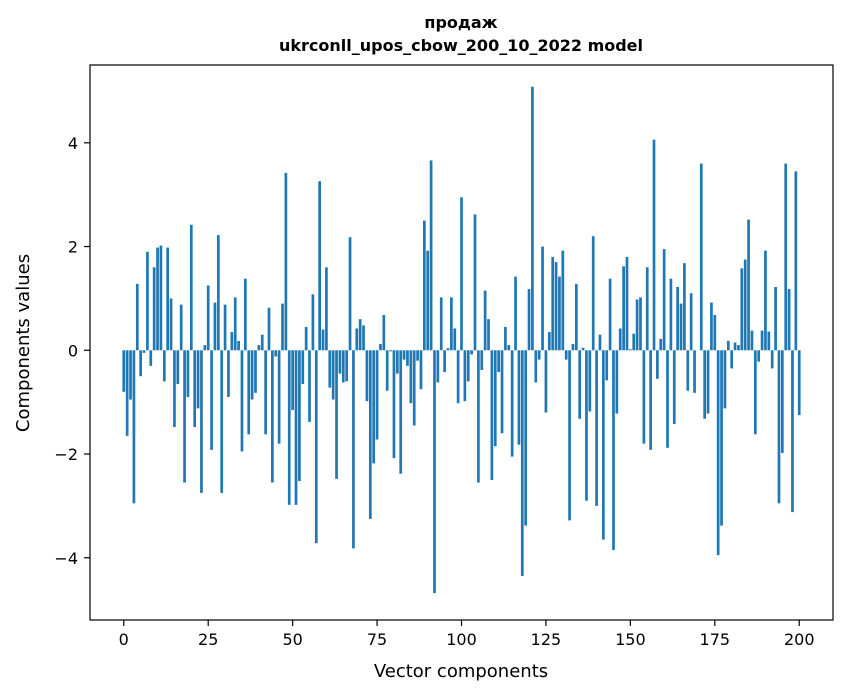  I want to click on x-tick-label: 125, so click(546, 639).